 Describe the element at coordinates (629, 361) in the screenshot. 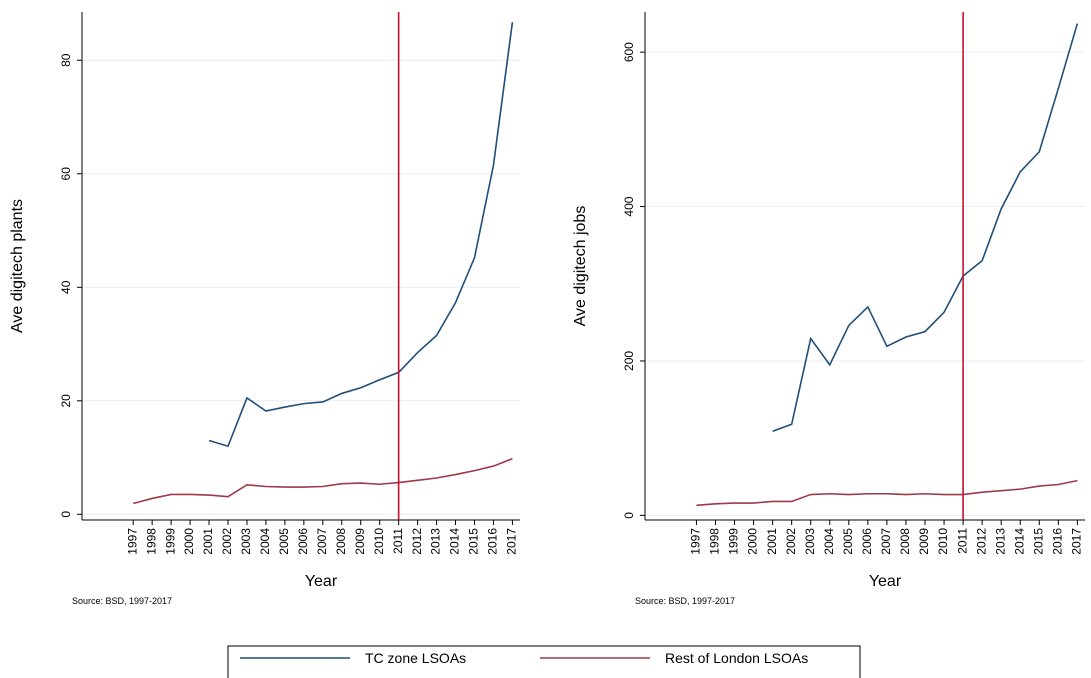

I see `y-tick-label: 200` at that location.